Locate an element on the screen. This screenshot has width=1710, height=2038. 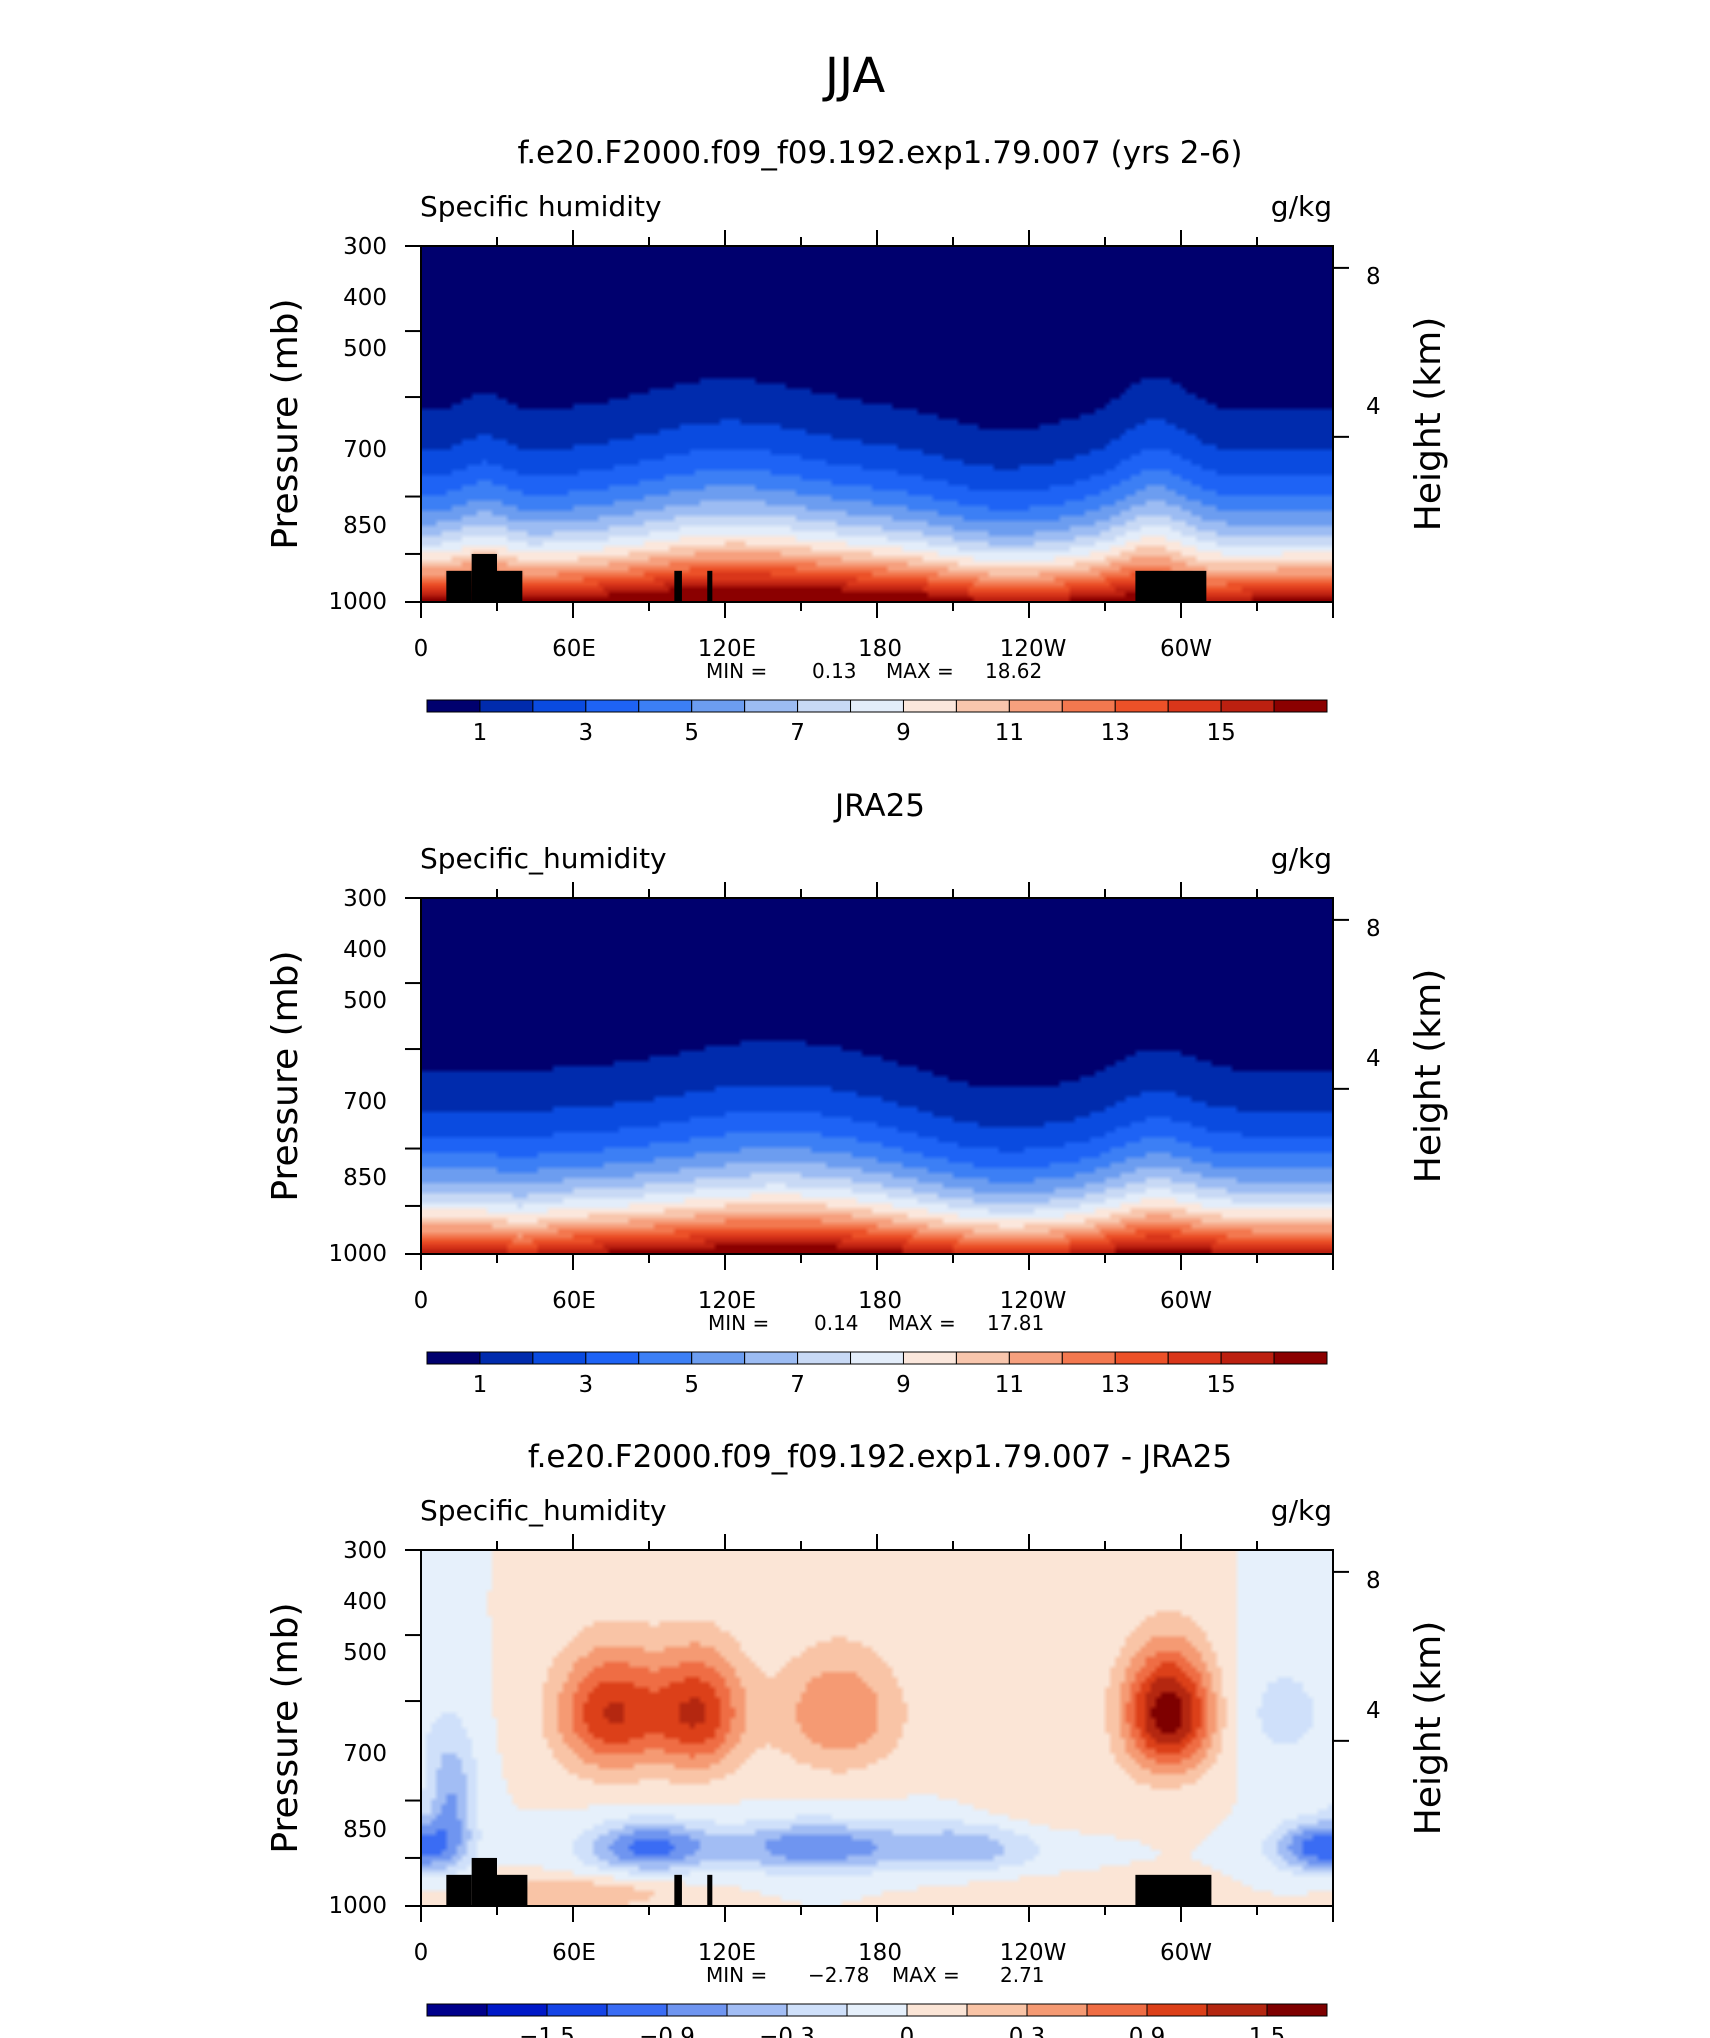
colorbar-label: 1.5 is located at coordinates (1267, 2031).